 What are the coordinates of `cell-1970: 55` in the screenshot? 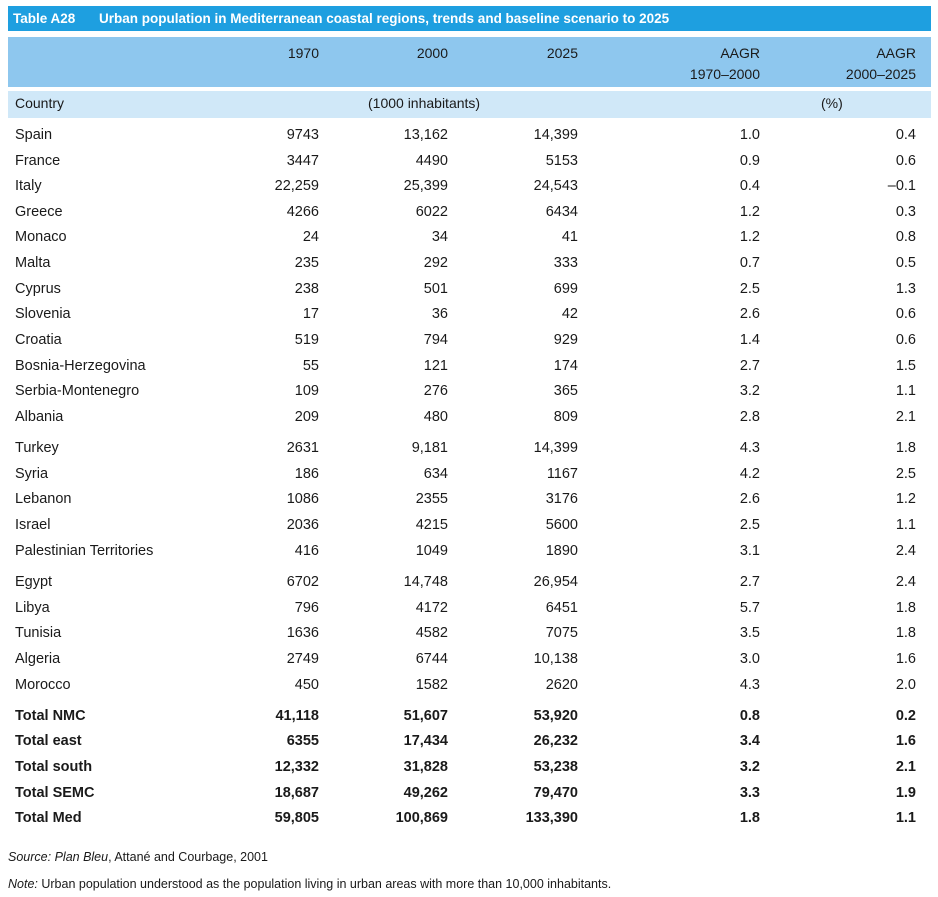 It's located at (310, 366).